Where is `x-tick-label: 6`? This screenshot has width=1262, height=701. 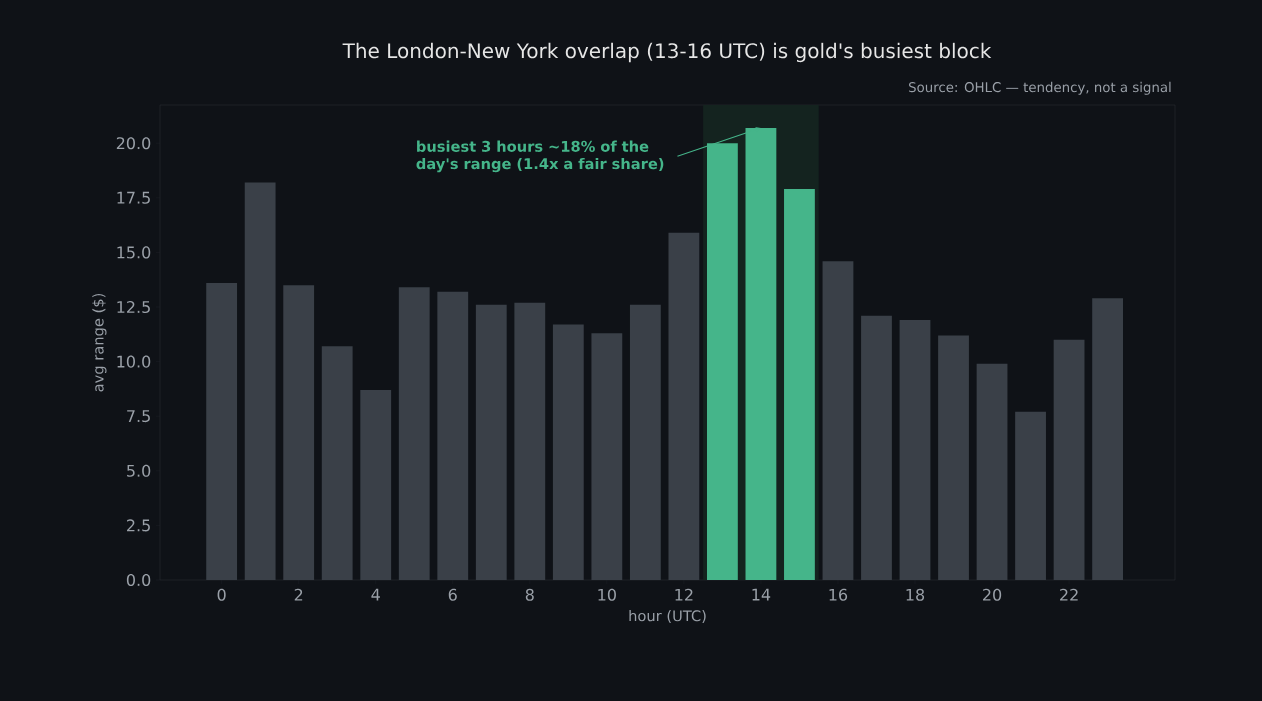
x-tick-label: 6 is located at coordinates (452, 594).